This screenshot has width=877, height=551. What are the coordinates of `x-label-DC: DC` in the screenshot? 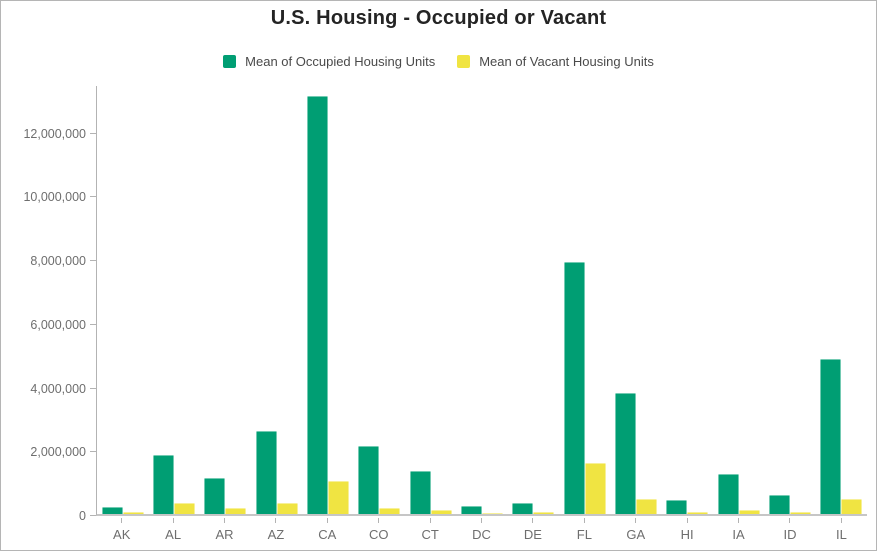 It's located at (481, 534).